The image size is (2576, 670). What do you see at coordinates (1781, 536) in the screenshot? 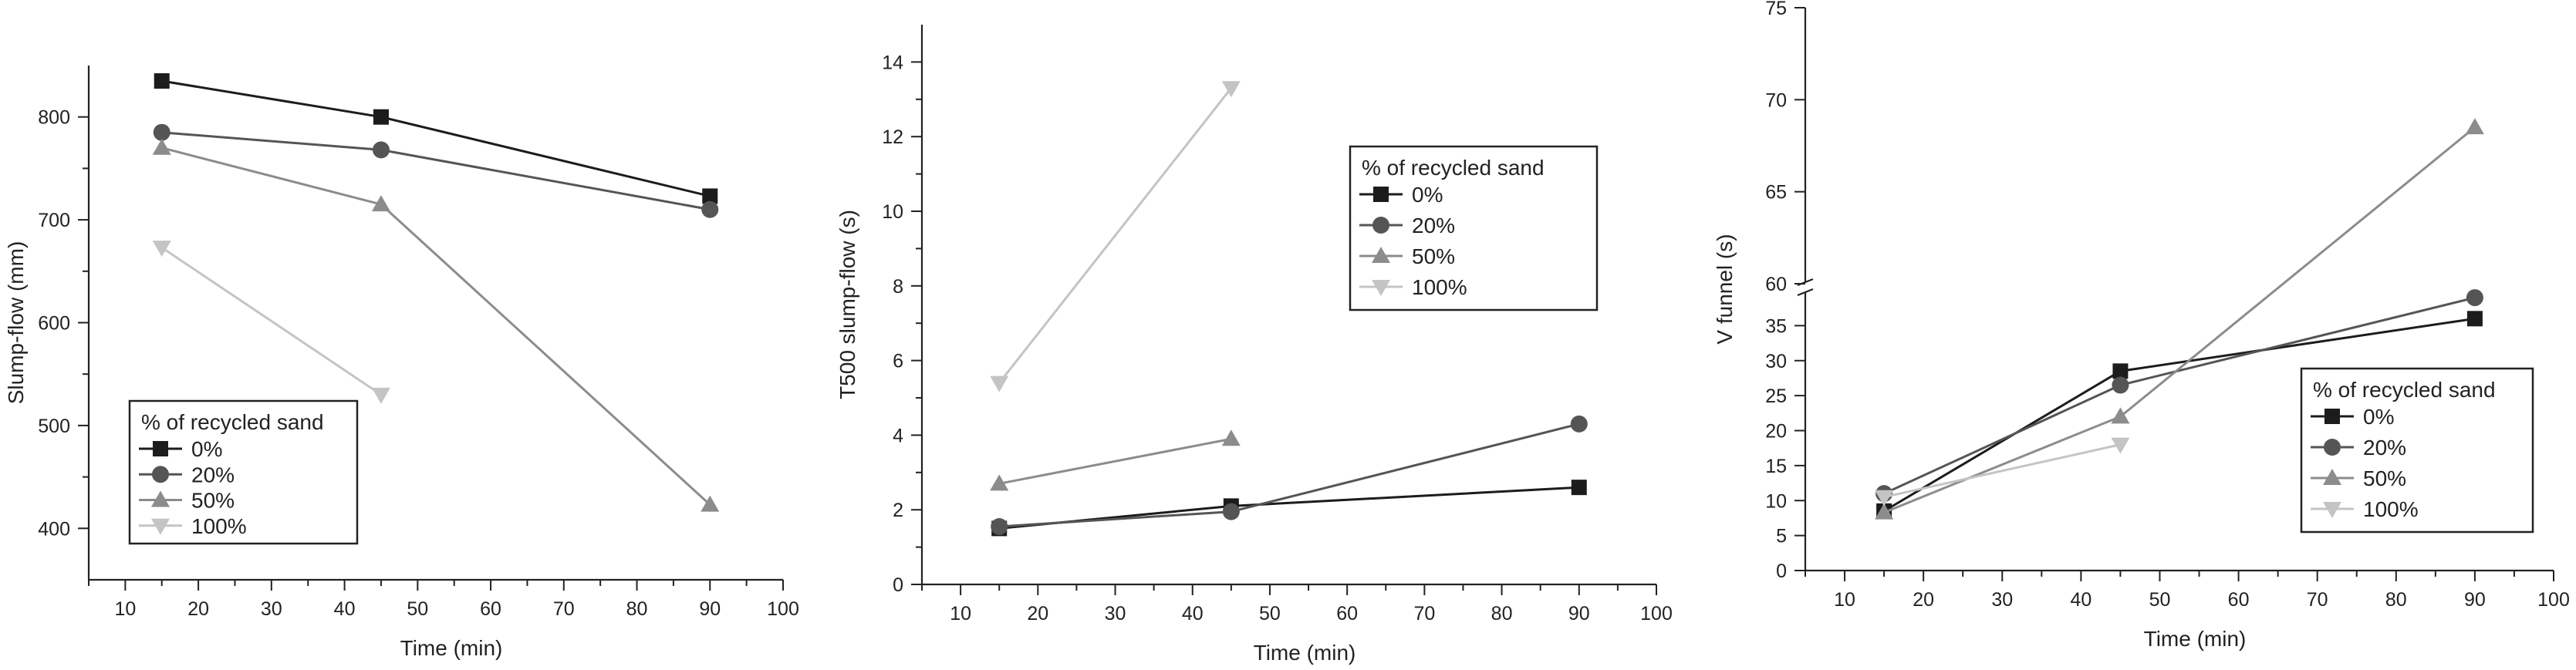
I see `y-tick-label: 5` at bounding box center [1781, 536].